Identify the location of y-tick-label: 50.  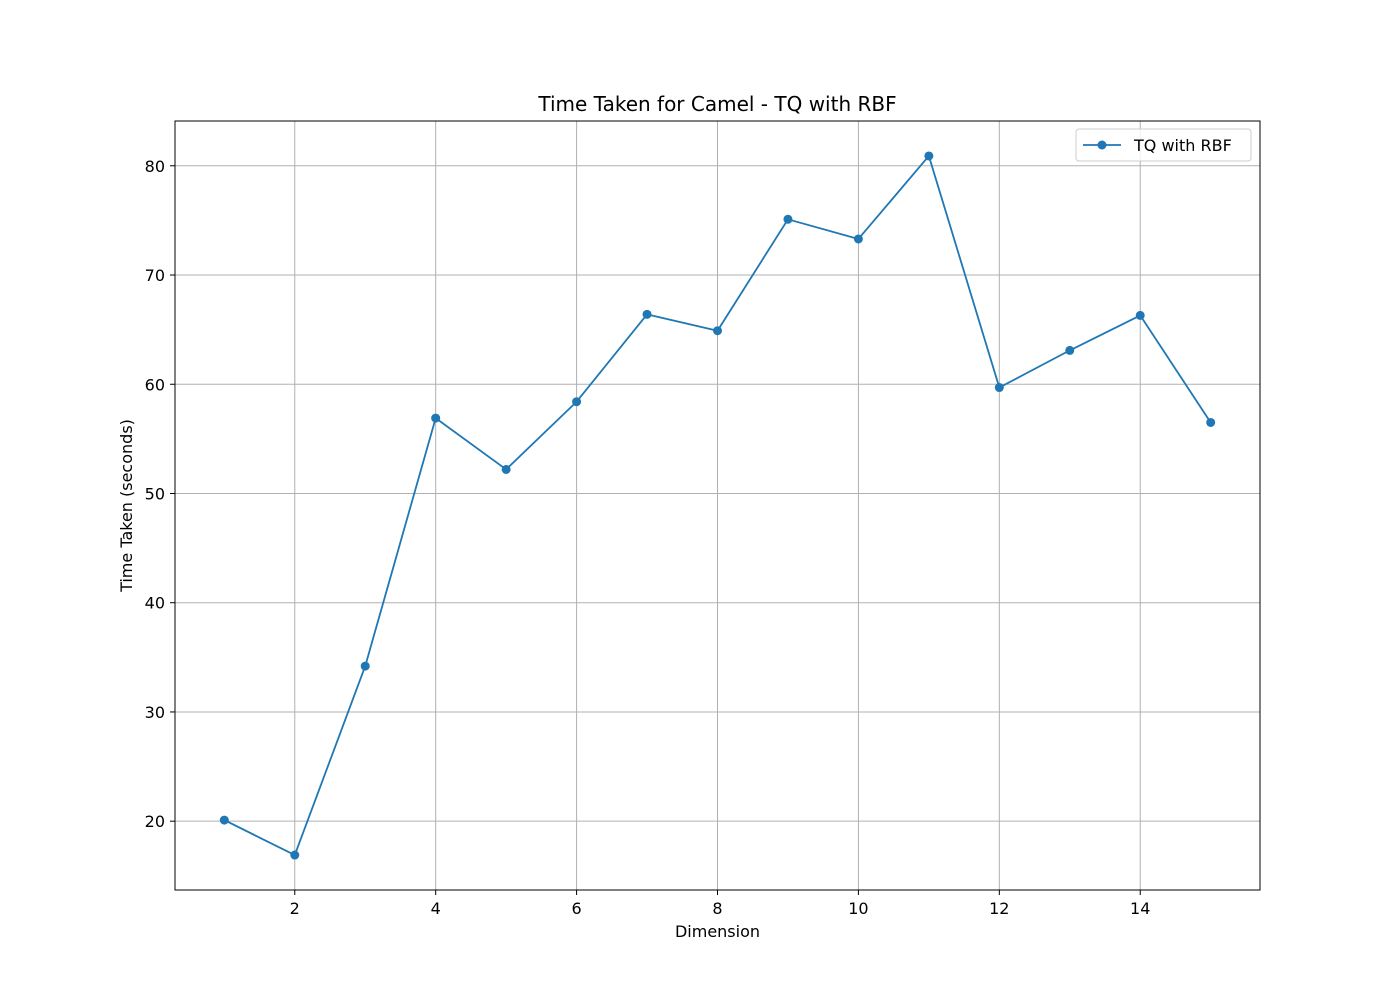
(155, 493).